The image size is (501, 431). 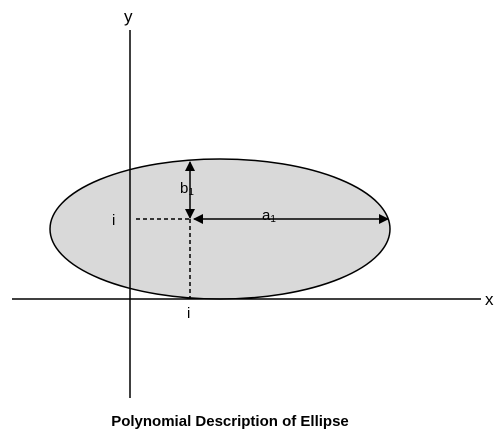 I want to click on center-y-marker: i, so click(x=113, y=220).